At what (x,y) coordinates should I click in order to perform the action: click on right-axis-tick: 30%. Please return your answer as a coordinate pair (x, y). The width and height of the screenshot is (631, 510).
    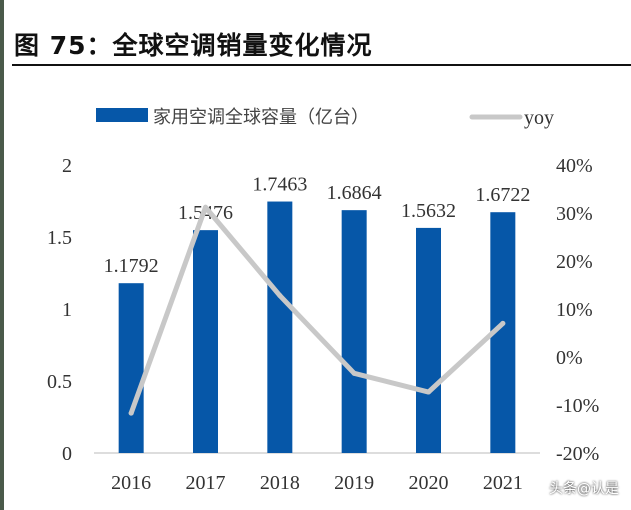
    Looking at the image, I should click on (574, 214).